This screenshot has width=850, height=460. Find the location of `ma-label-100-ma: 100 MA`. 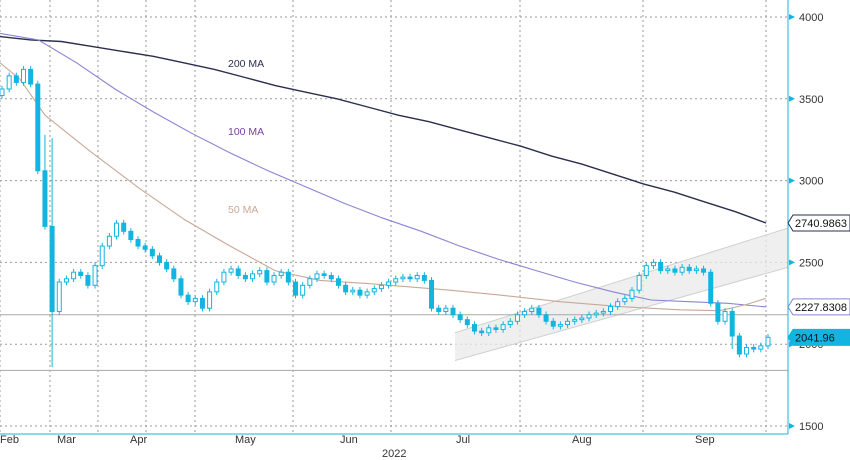

ma-label-100-ma: 100 MA is located at coordinates (246, 132).